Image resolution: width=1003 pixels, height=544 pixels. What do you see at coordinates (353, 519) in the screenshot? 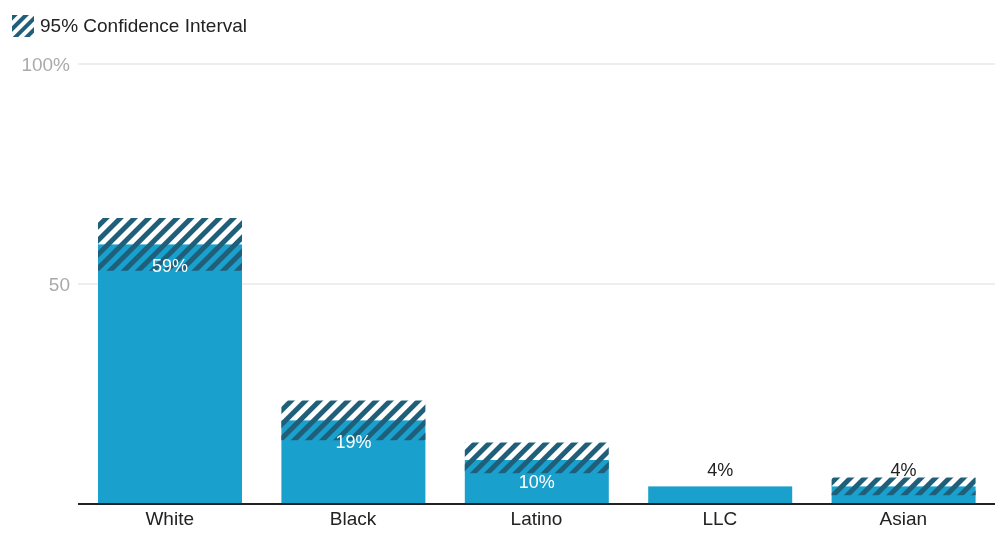
I see `x-tick-label: Black` at bounding box center [353, 519].